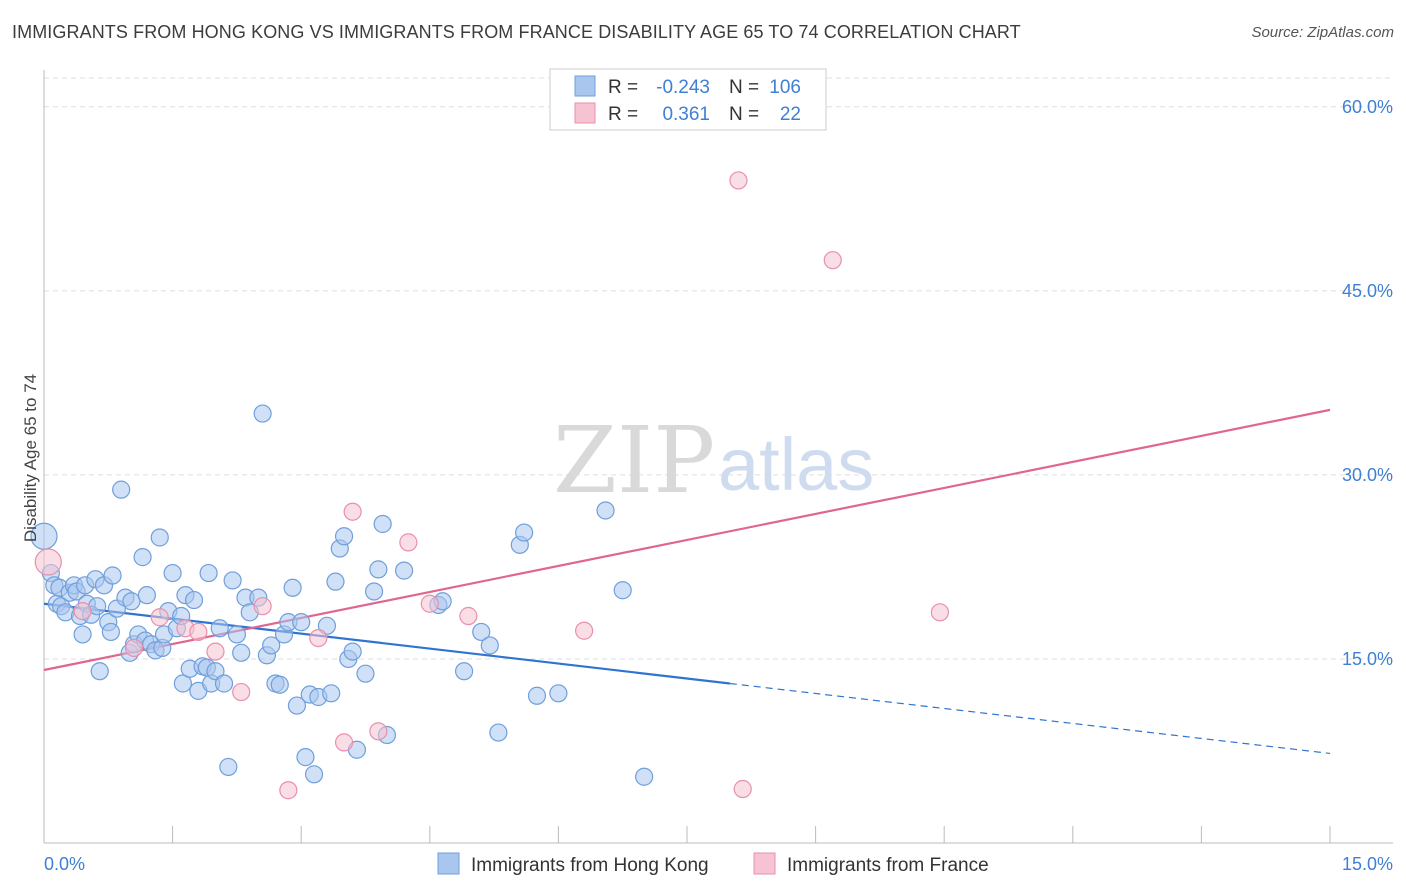  What do you see at coordinates (623, 87) in the screenshot?
I see `legend-r-label-1: R =` at bounding box center [623, 87].